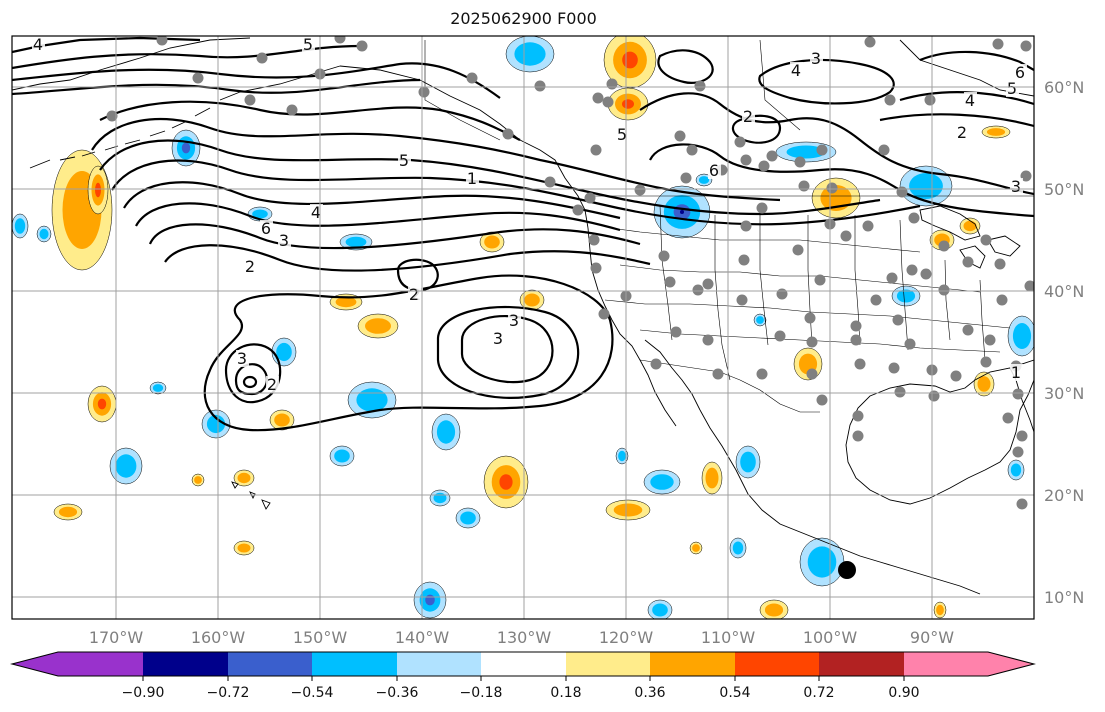  What do you see at coordinates (320, 637) in the screenshot?
I see `lon-tick-label: 150°W` at bounding box center [320, 637].